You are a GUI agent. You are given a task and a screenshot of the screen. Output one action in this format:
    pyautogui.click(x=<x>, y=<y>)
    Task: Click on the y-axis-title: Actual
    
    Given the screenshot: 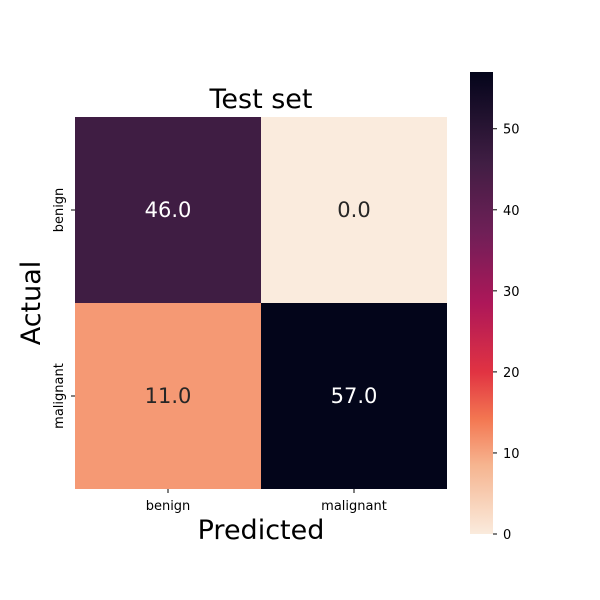 What is the action you would take?
    pyautogui.click(x=31, y=303)
    